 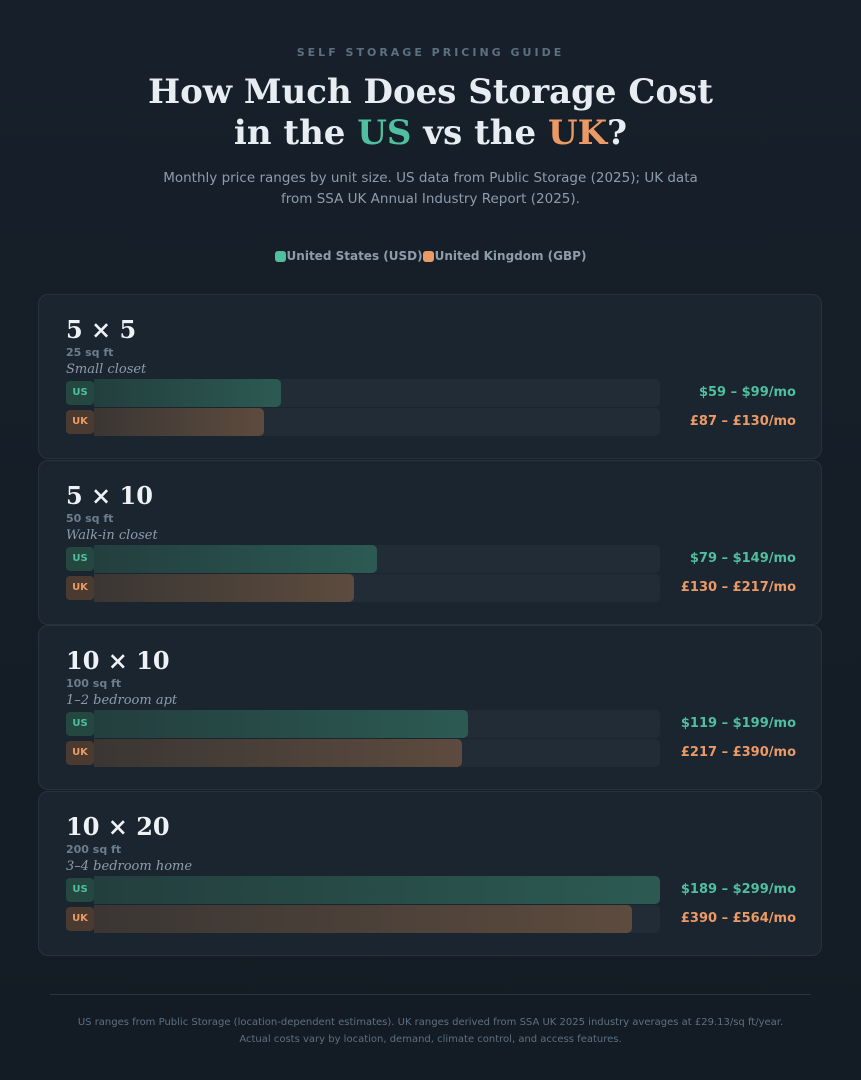 What do you see at coordinates (738, 889) in the screenshot?
I see `price-range-us: $189 – $299/mo` at bounding box center [738, 889].